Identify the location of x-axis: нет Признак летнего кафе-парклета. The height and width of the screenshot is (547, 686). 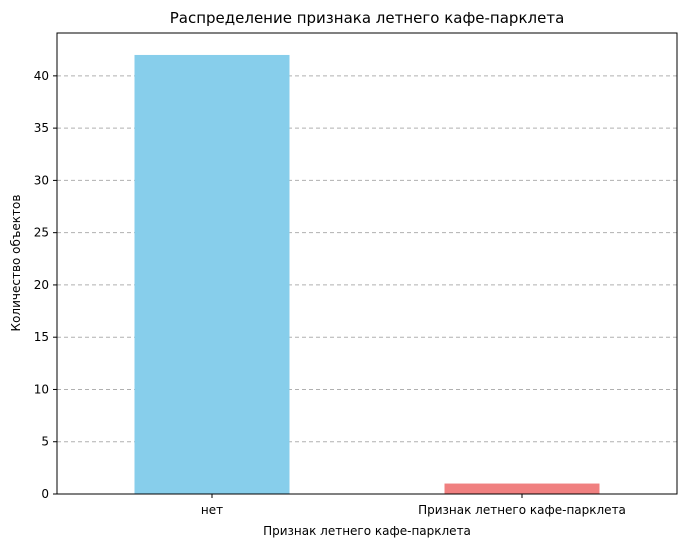
(413, 505).